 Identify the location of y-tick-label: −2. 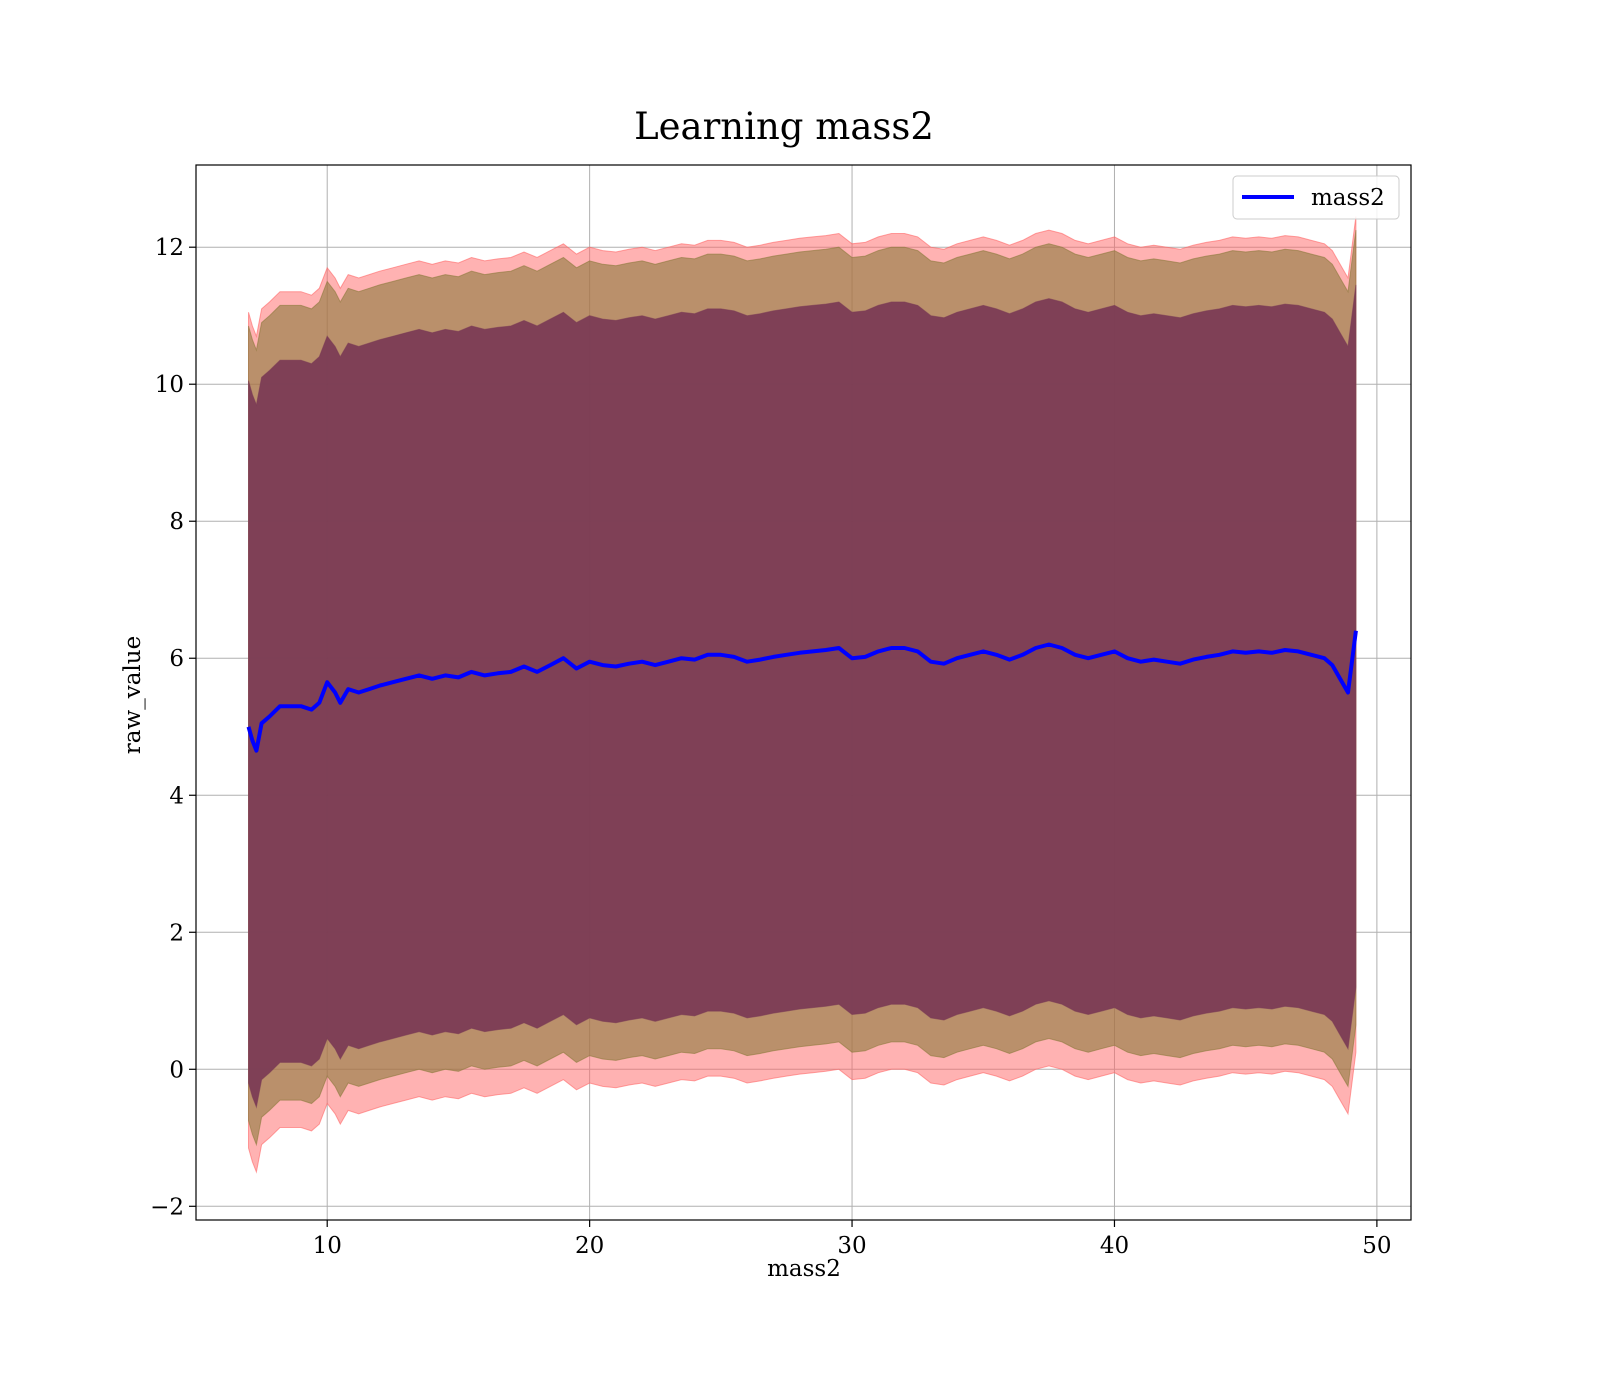
(167, 1207).